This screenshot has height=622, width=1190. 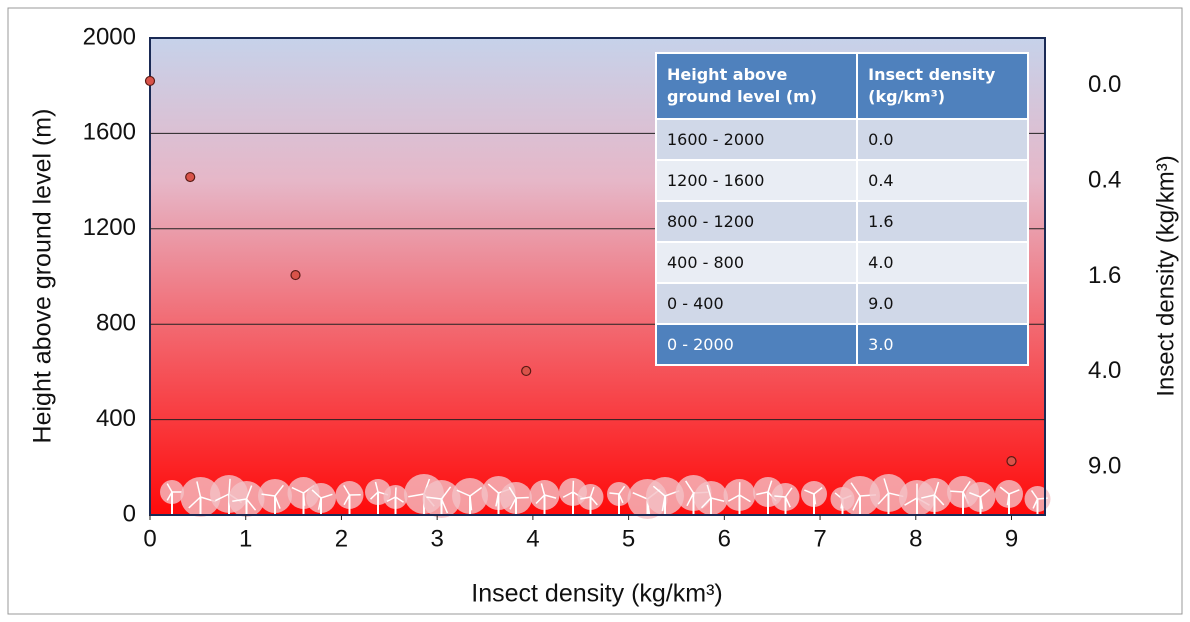 I want to click on table-row: 1600 - 2000 0.0, so click(x=841, y=139).